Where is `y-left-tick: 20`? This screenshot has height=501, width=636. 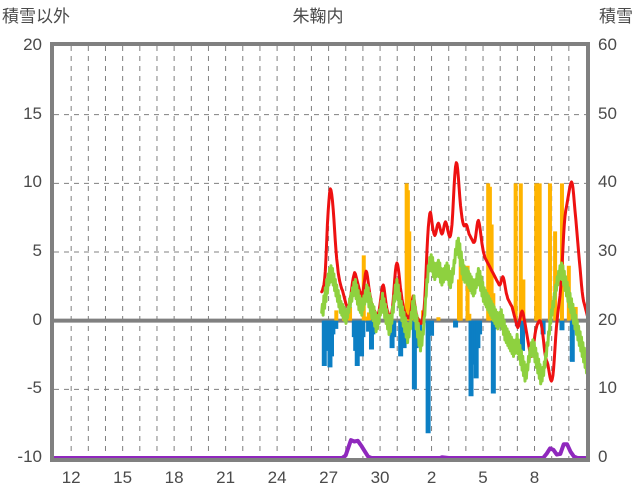 y-left-tick: 20 is located at coordinates (32, 44).